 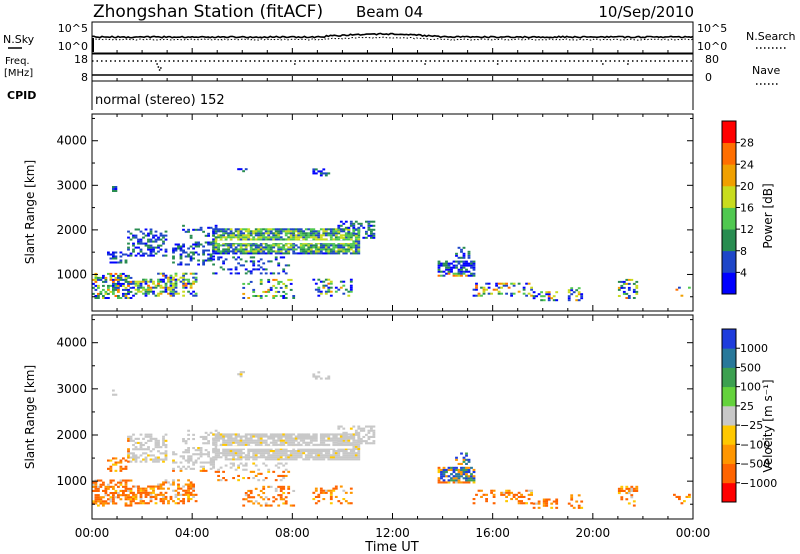 What do you see at coordinates (751, 425) in the screenshot?
I see `velocity-colorbar-tick: −25` at bounding box center [751, 425].